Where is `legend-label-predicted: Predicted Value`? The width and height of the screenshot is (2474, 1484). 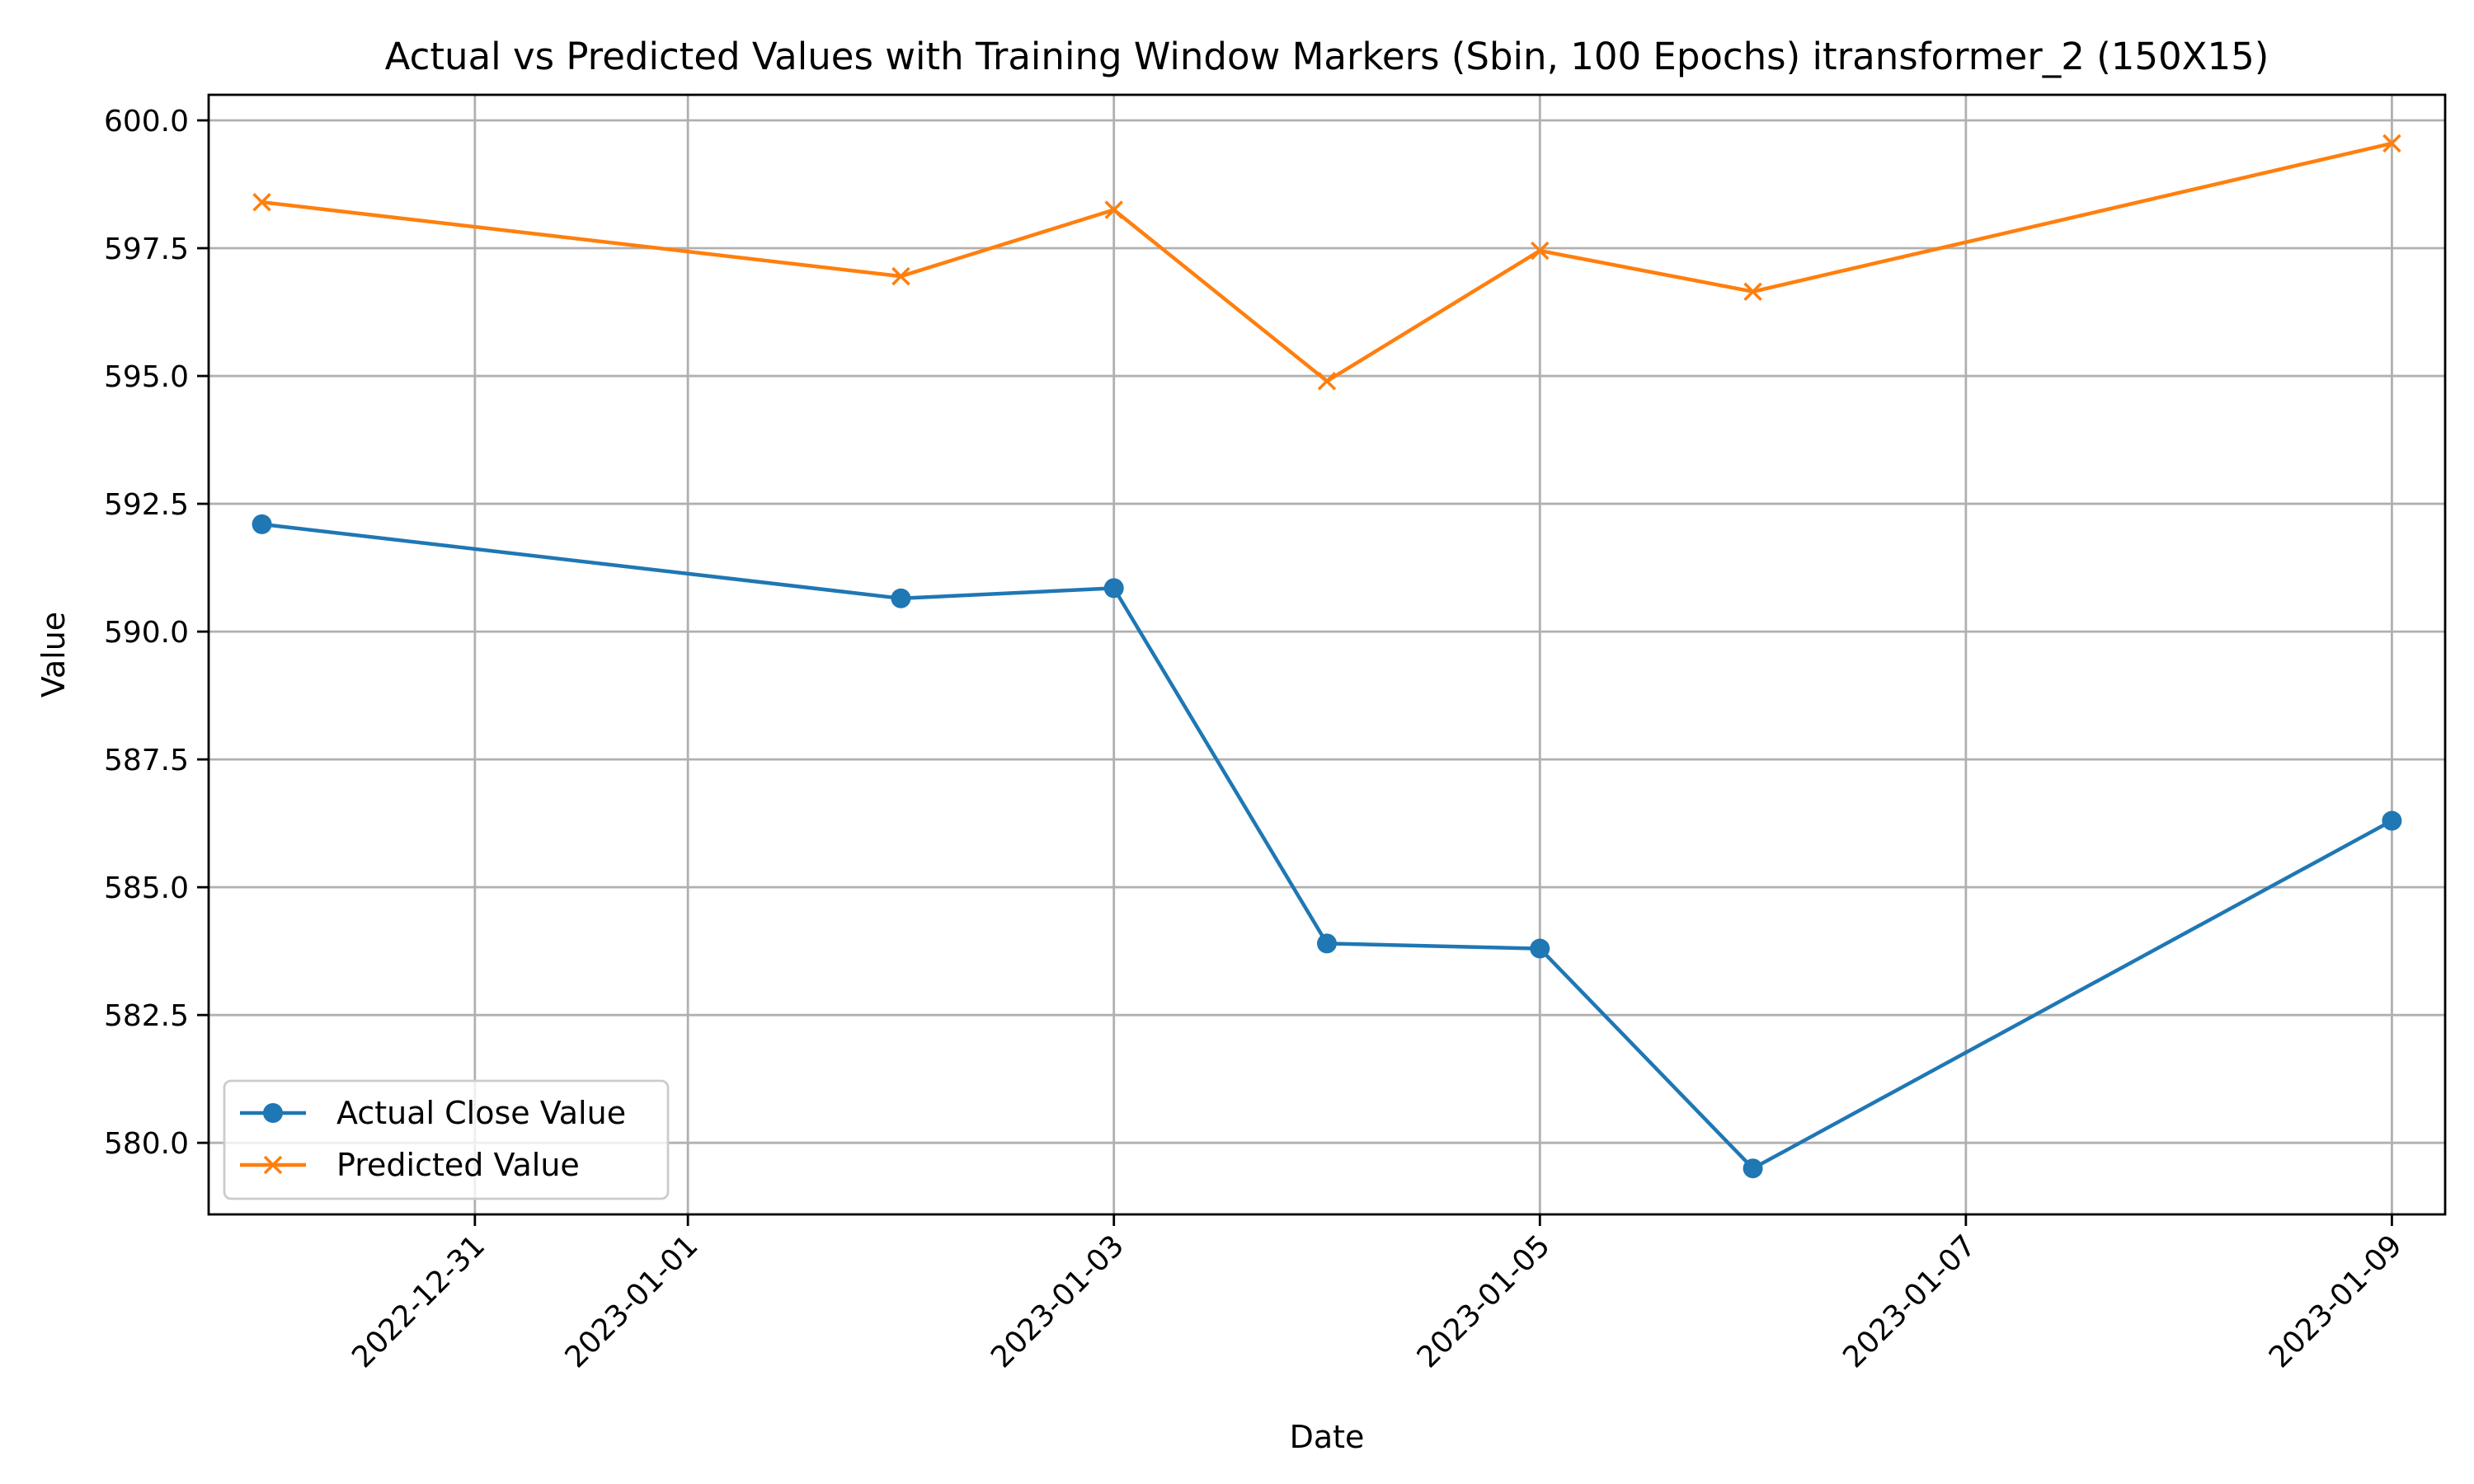
legend-label-predicted: Predicted Value is located at coordinates (458, 1165).